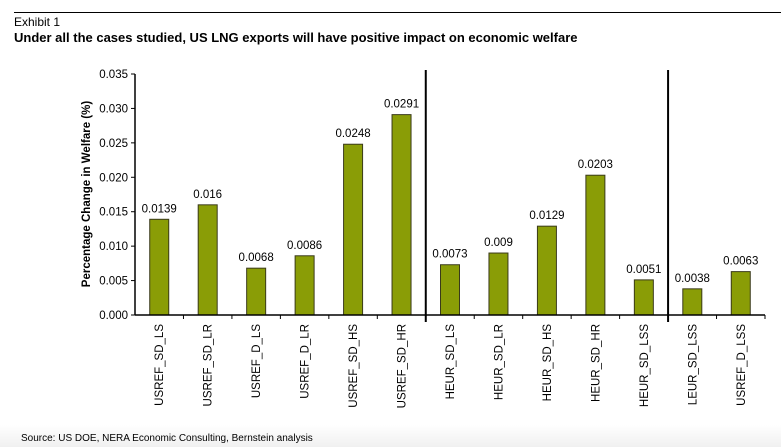 The width and height of the screenshot is (781, 447). What do you see at coordinates (546, 216) in the screenshot?
I see `data-label: 0.0129` at bounding box center [546, 216].